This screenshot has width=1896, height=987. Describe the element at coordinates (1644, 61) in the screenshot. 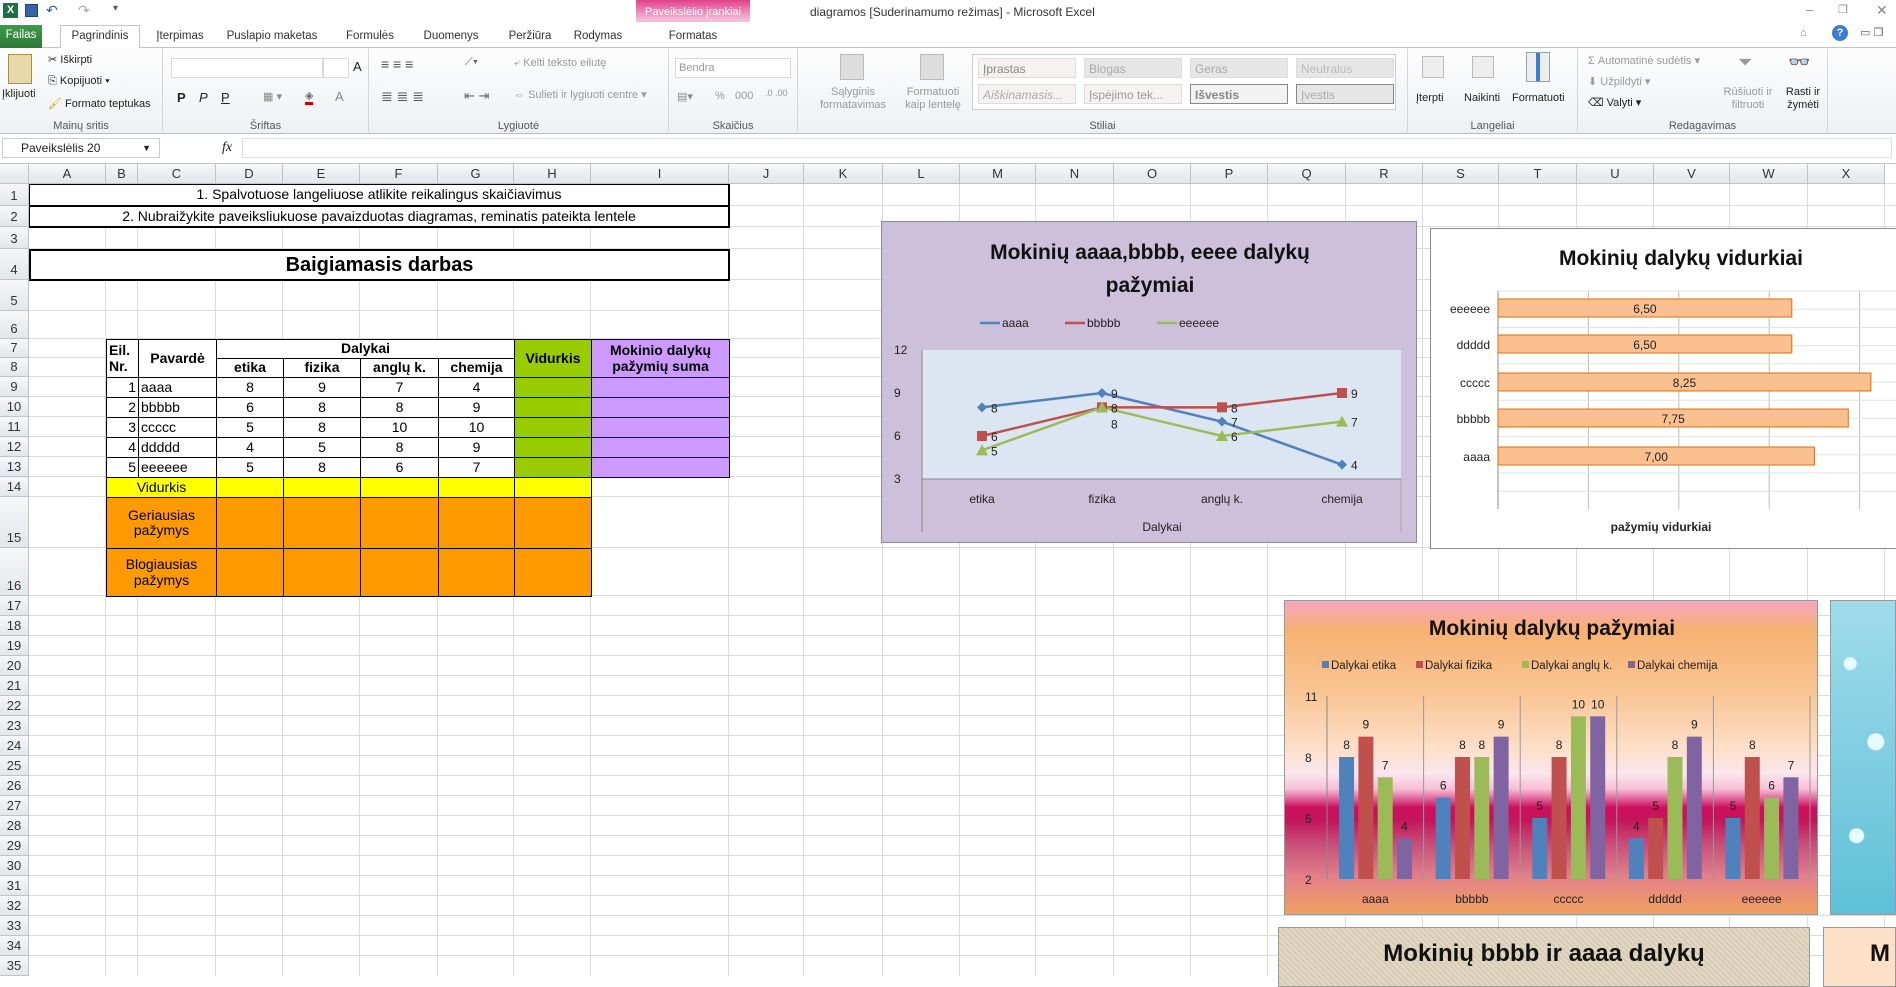

I see `autosum-button: Σ Automatinė sudėtis ▾` at that location.